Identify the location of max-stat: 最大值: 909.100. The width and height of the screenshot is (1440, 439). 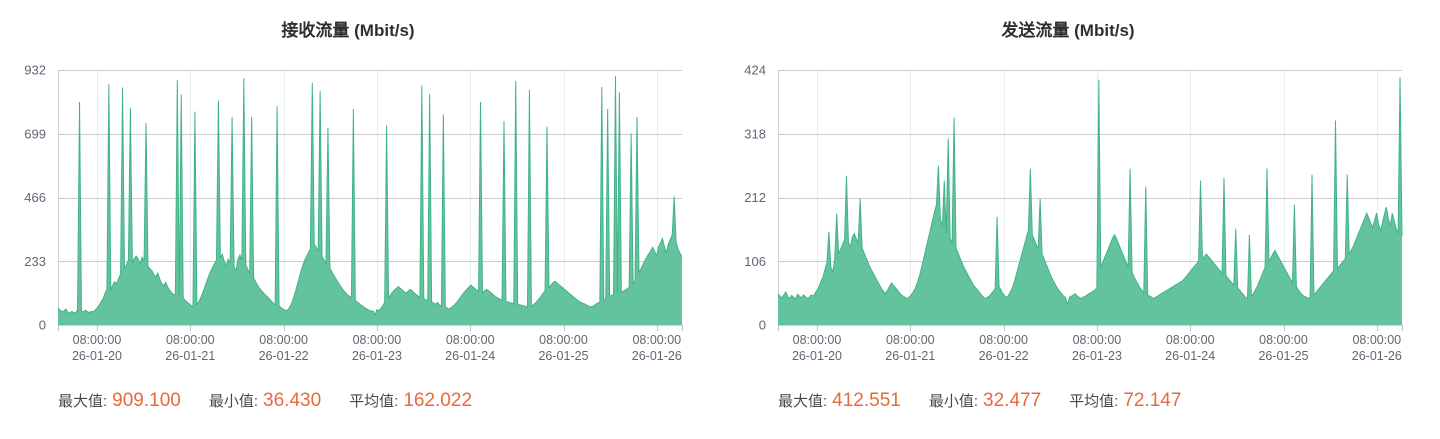
(119, 401).